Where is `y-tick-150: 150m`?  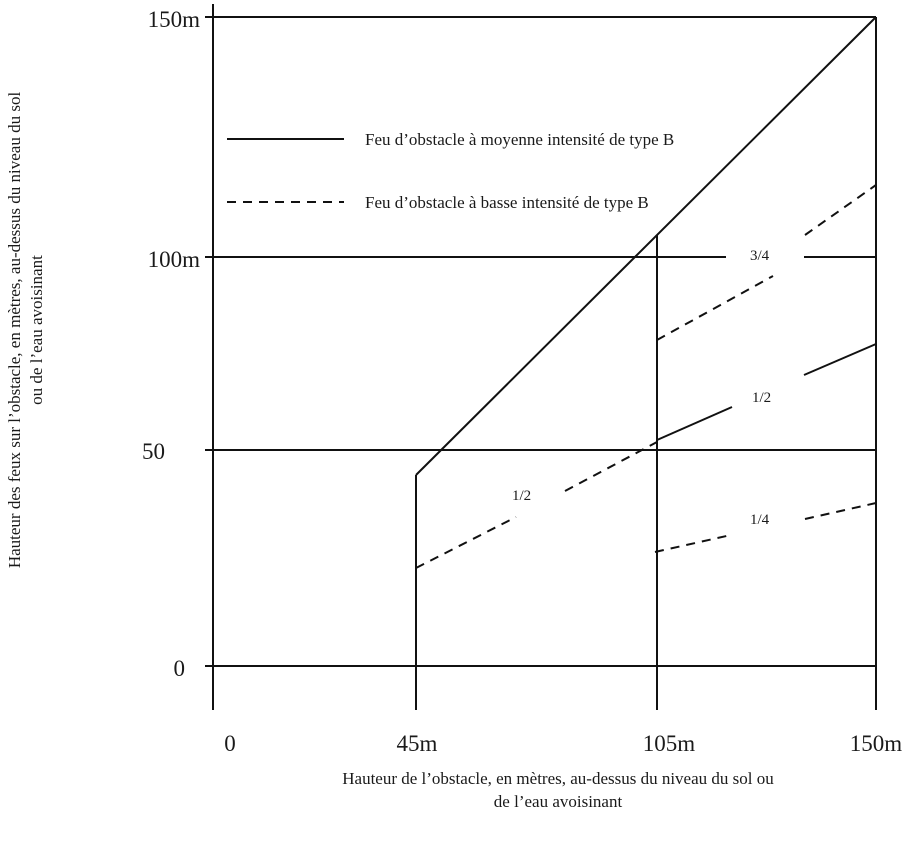 y-tick-150: 150m is located at coordinates (174, 19).